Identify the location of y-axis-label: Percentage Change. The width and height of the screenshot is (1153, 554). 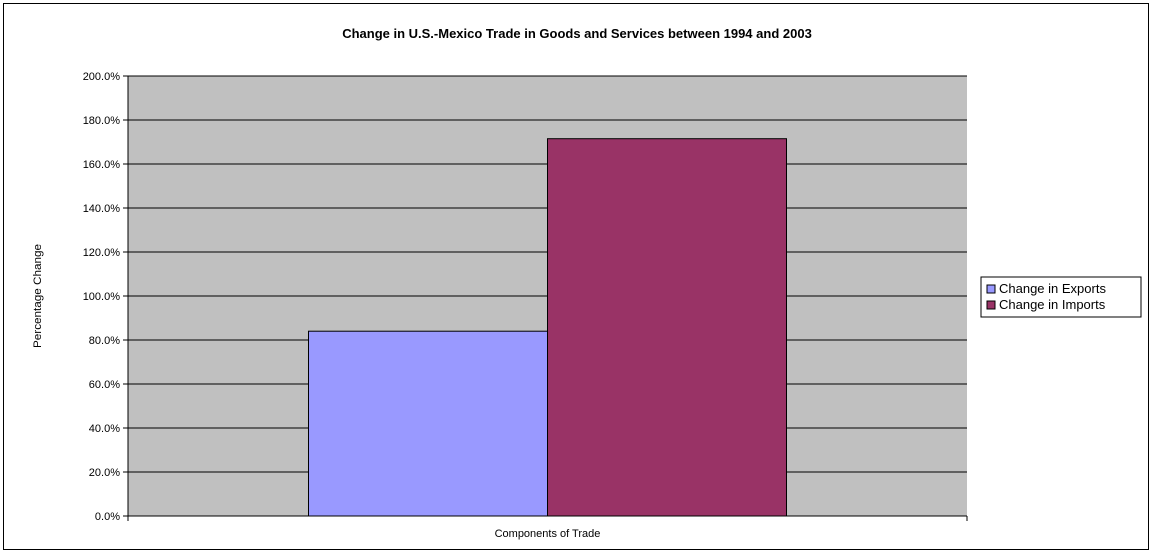
(38, 296).